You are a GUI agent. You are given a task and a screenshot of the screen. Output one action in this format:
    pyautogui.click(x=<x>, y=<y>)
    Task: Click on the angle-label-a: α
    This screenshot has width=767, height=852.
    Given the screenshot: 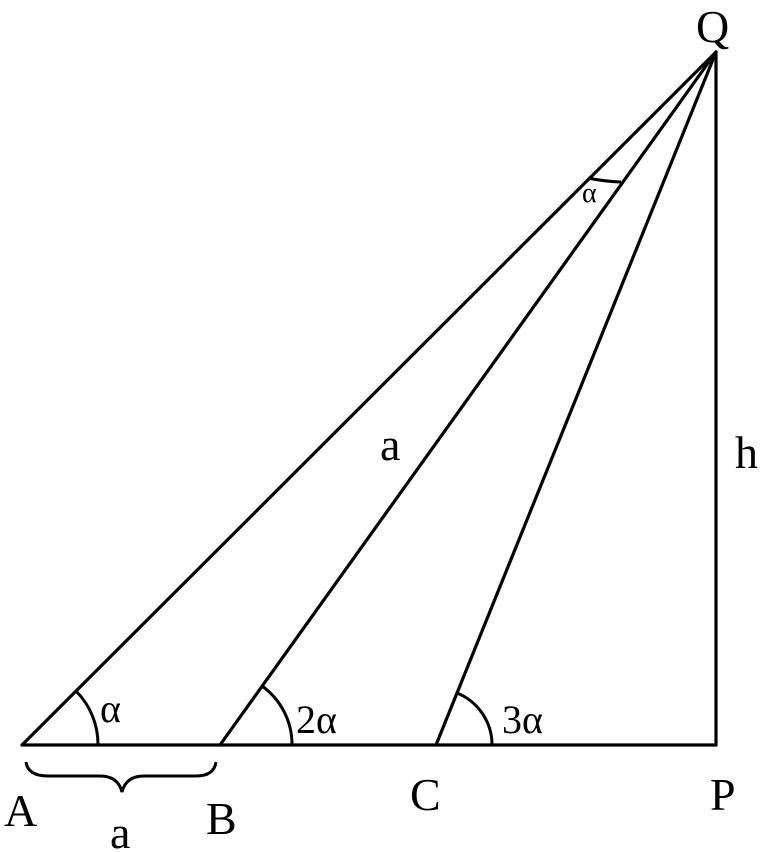 What is the action you would take?
    pyautogui.click(x=110, y=708)
    